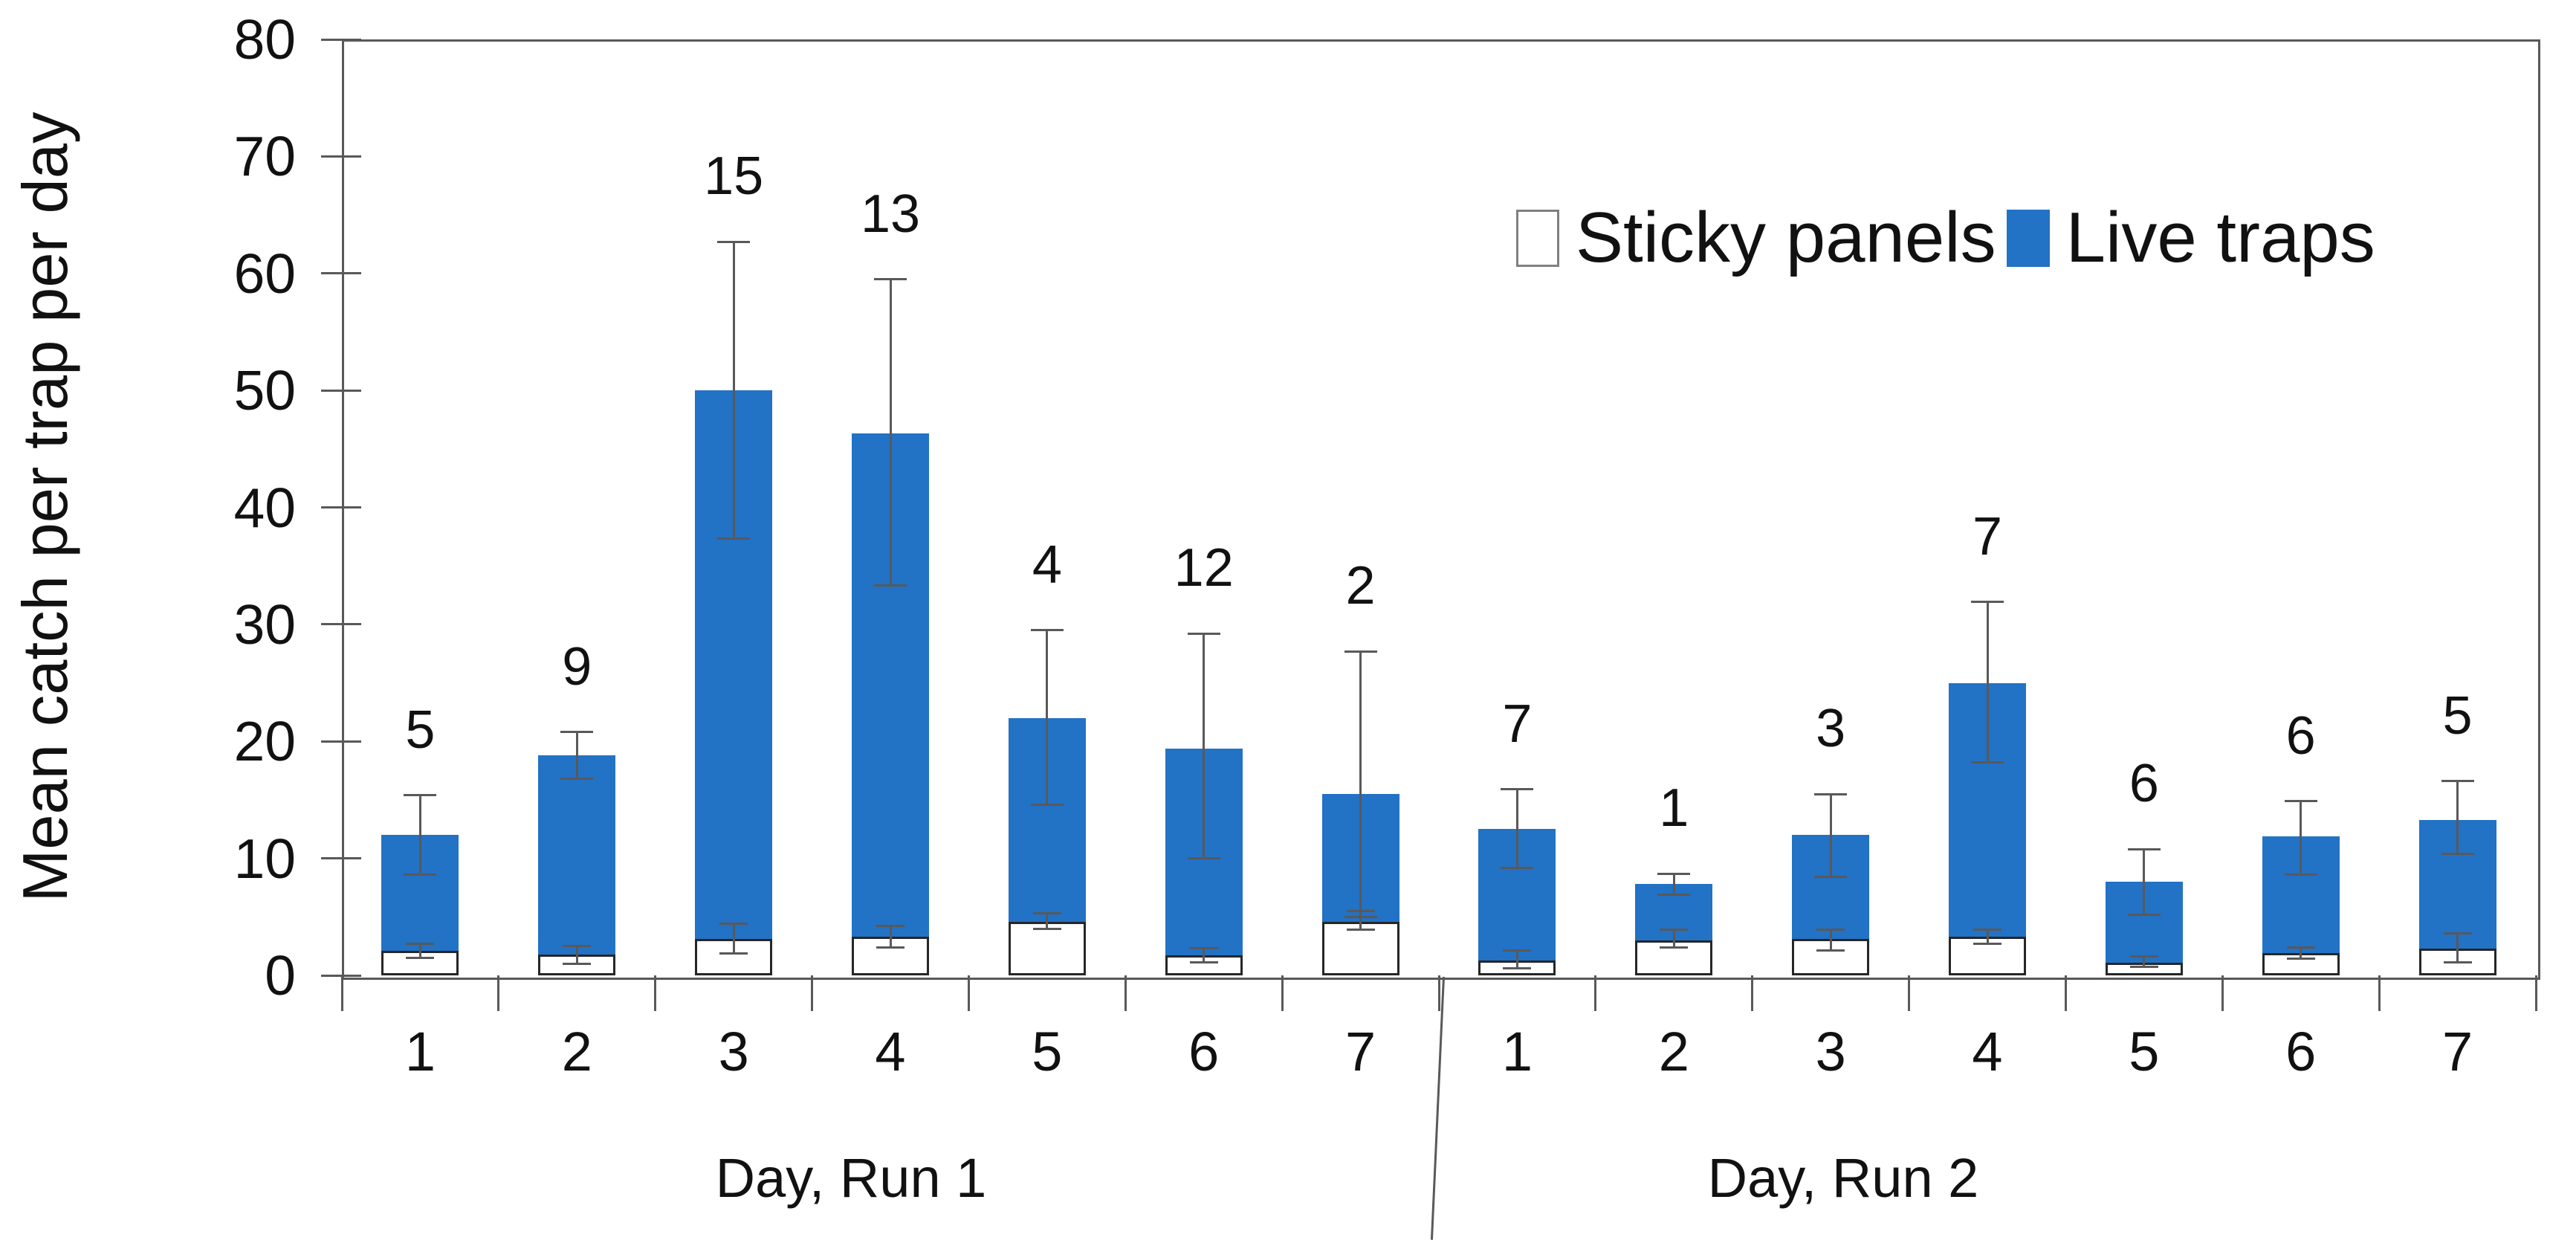 The width and height of the screenshot is (2576, 1243). I want to click on y-tick-label: 60, so click(264, 274).